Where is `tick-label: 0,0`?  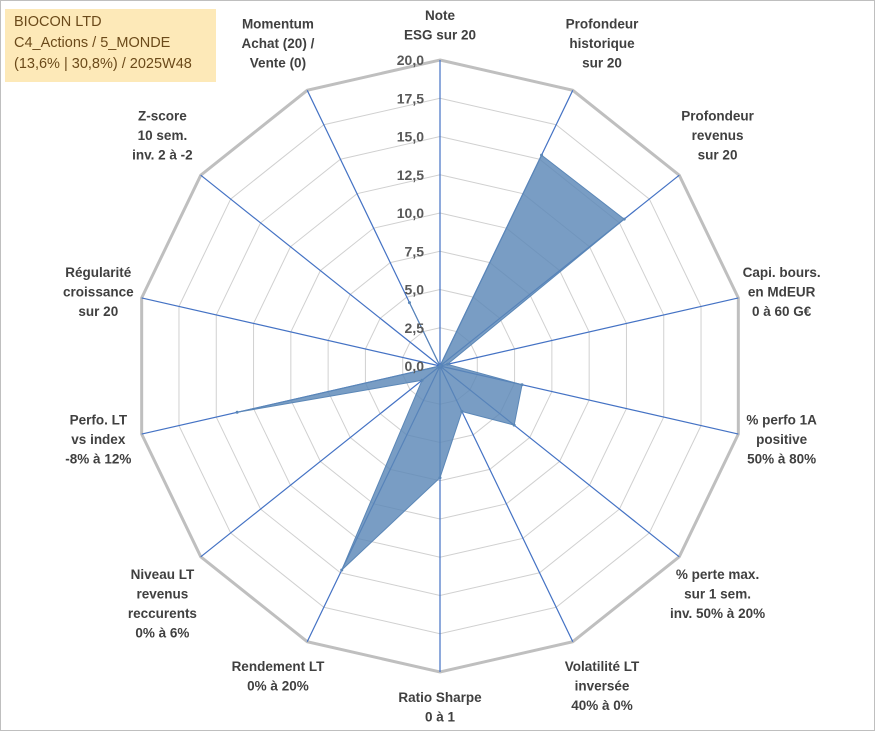 tick-label: 0,0 is located at coordinates (415, 366).